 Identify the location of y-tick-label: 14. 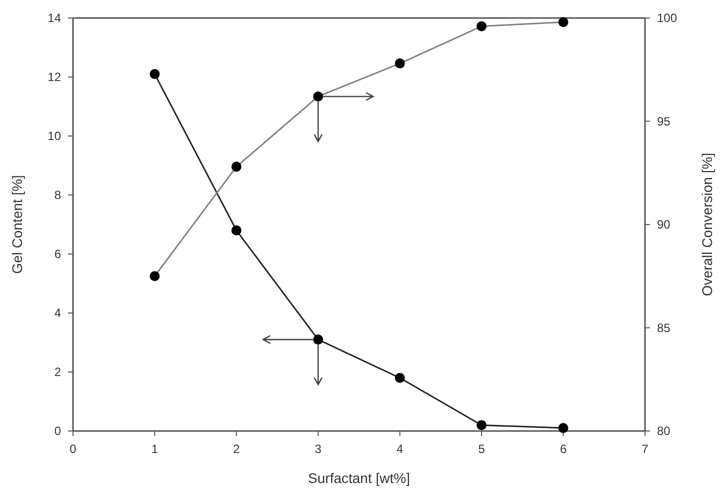
(55, 18).